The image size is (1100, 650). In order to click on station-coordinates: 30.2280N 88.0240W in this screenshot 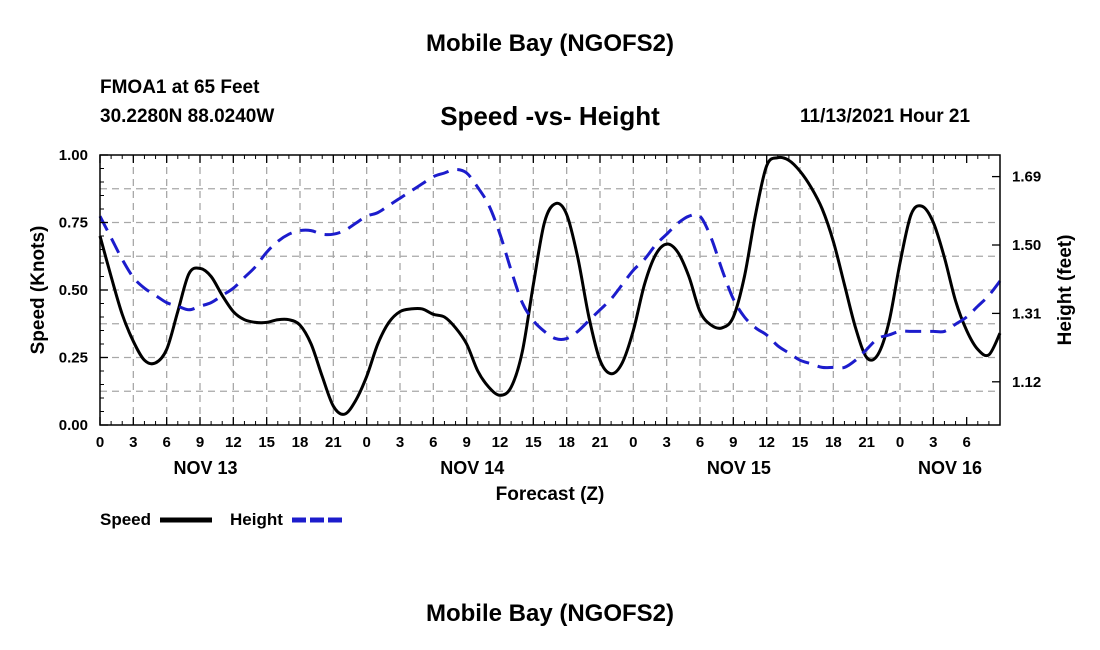, I will do `click(187, 116)`.